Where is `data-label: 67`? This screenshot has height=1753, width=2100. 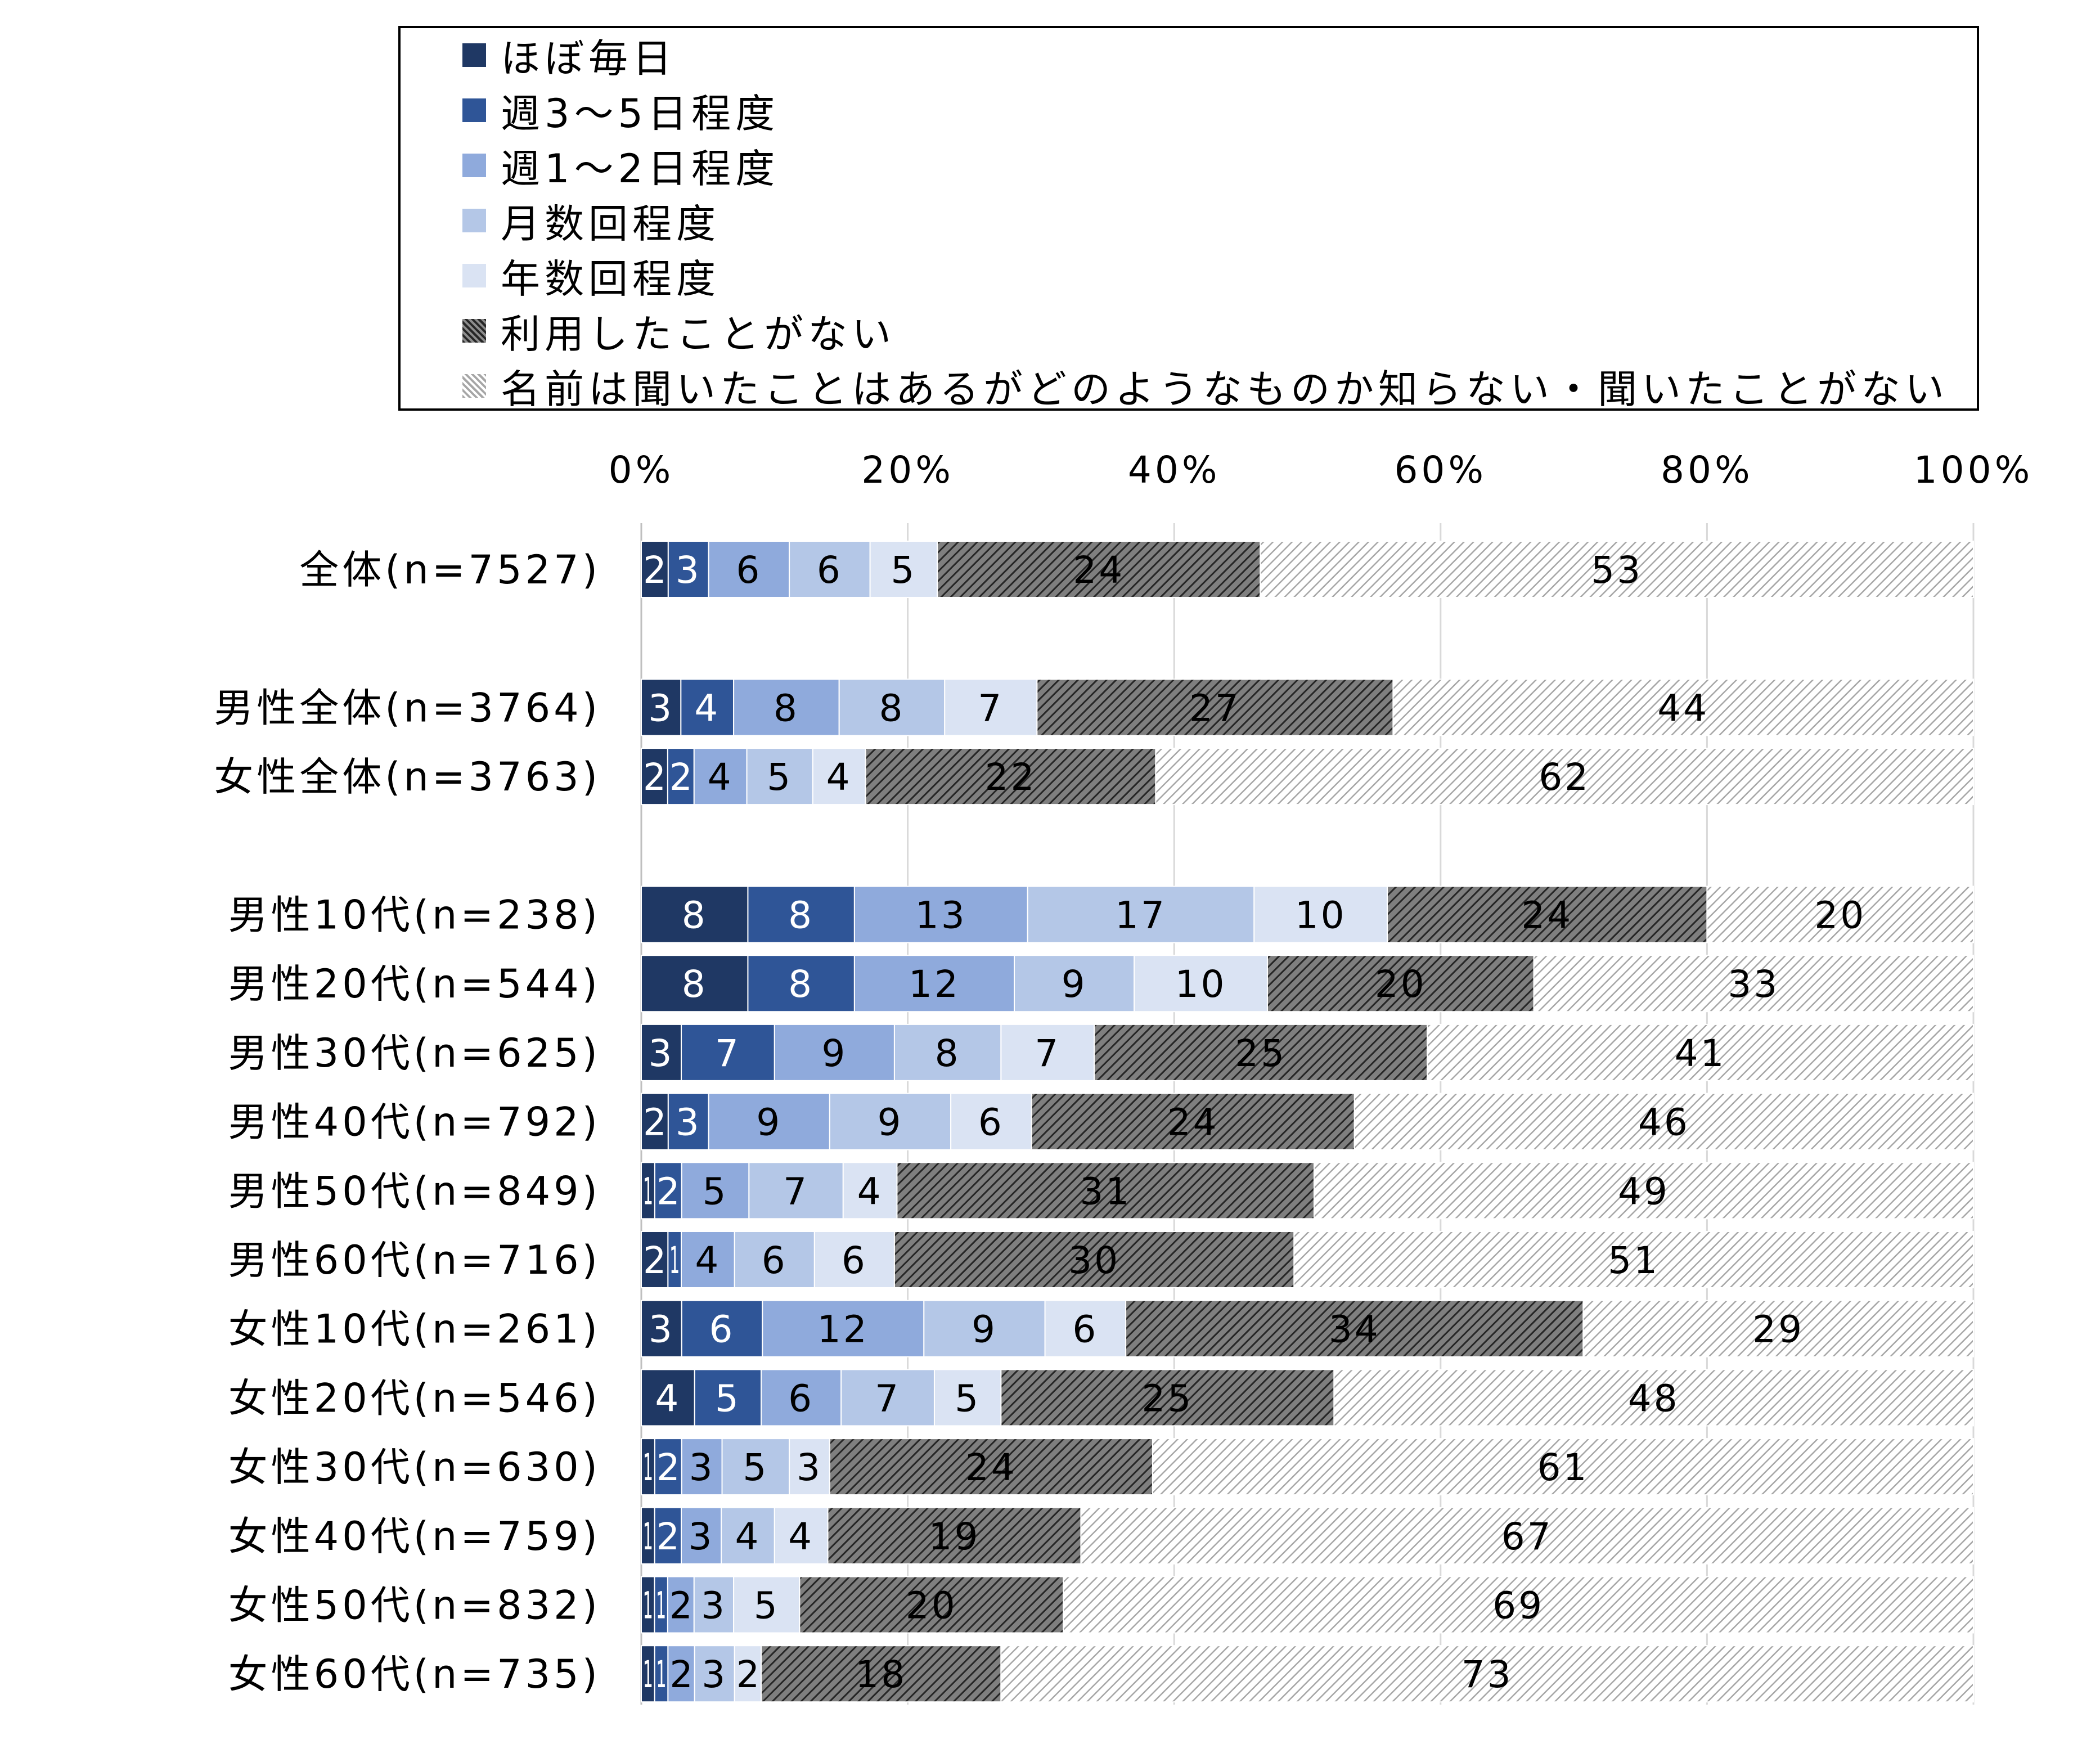 data-label: 67 is located at coordinates (1527, 1536).